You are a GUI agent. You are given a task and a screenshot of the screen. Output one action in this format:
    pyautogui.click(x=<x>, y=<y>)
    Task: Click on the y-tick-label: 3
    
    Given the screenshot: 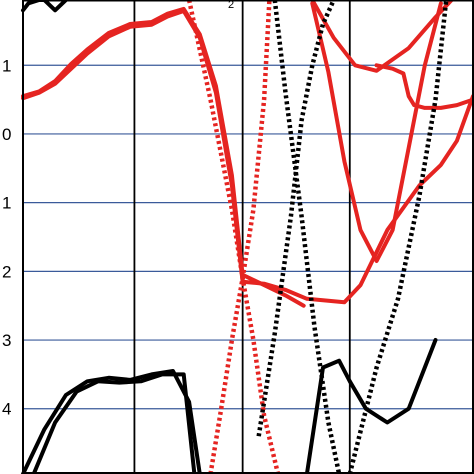 What is the action you would take?
    pyautogui.click(x=6, y=340)
    